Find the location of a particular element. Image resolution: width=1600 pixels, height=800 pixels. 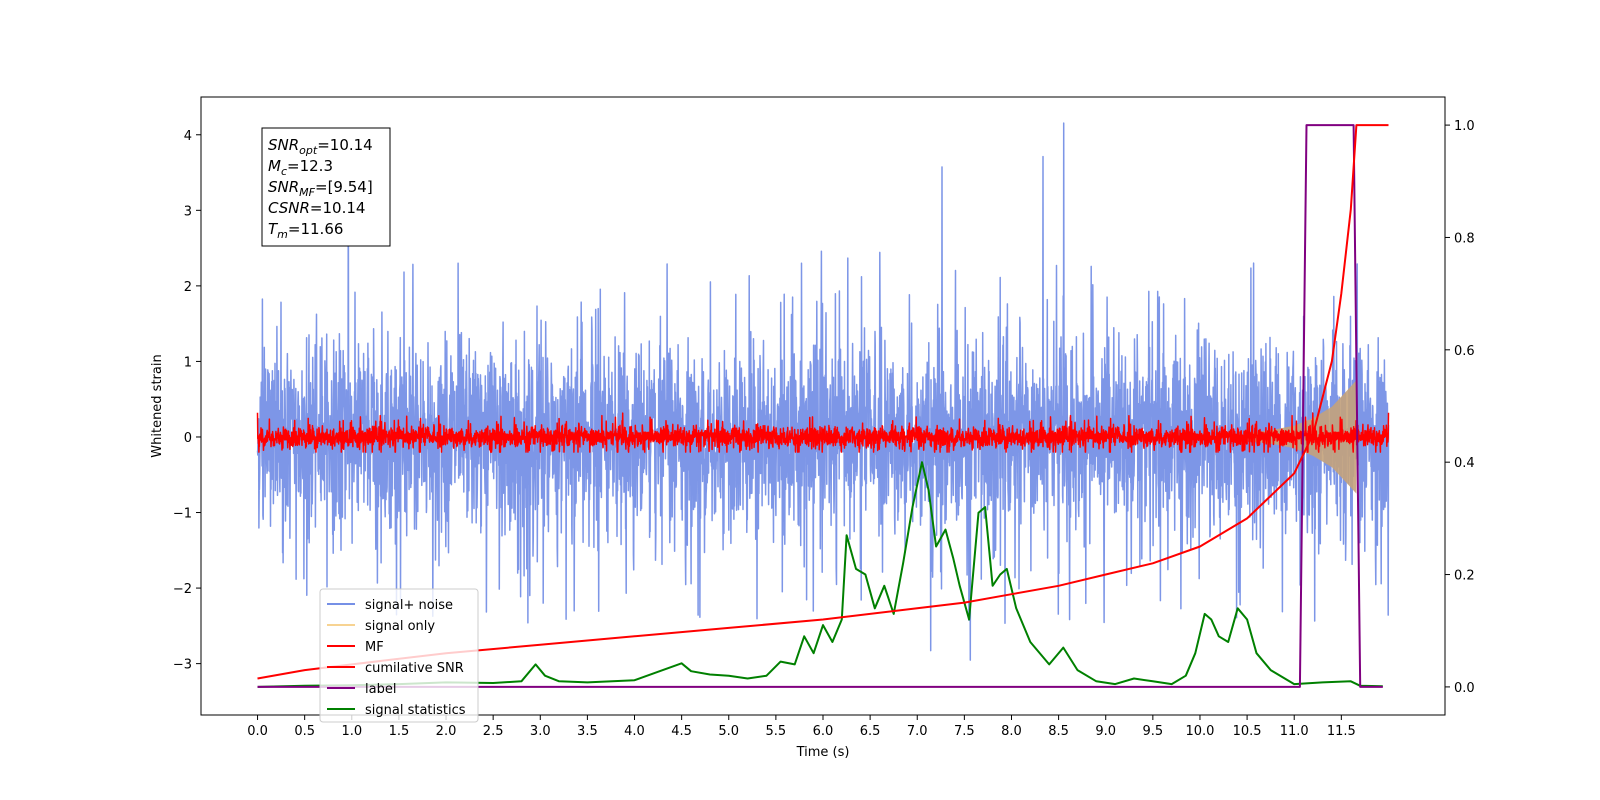

annotation-subscript: opt is located at coordinates (308, 150).